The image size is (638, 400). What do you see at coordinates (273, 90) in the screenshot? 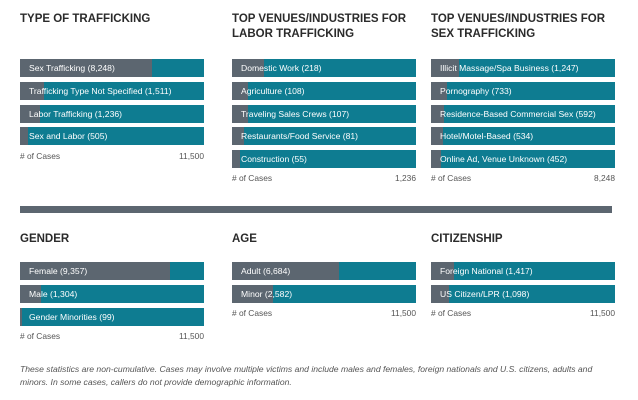
I see `bar-label: Agriculture (108)` at bounding box center [273, 90].